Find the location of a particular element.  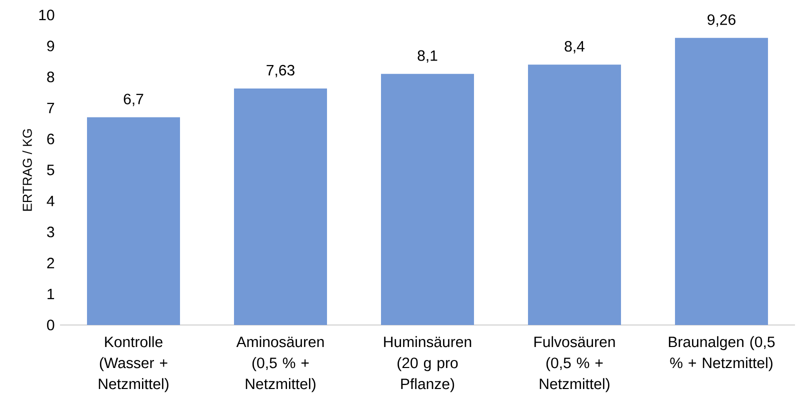

x-tick-label: Kontrolle (Wasser + Netzmittel) is located at coordinates (133, 364).